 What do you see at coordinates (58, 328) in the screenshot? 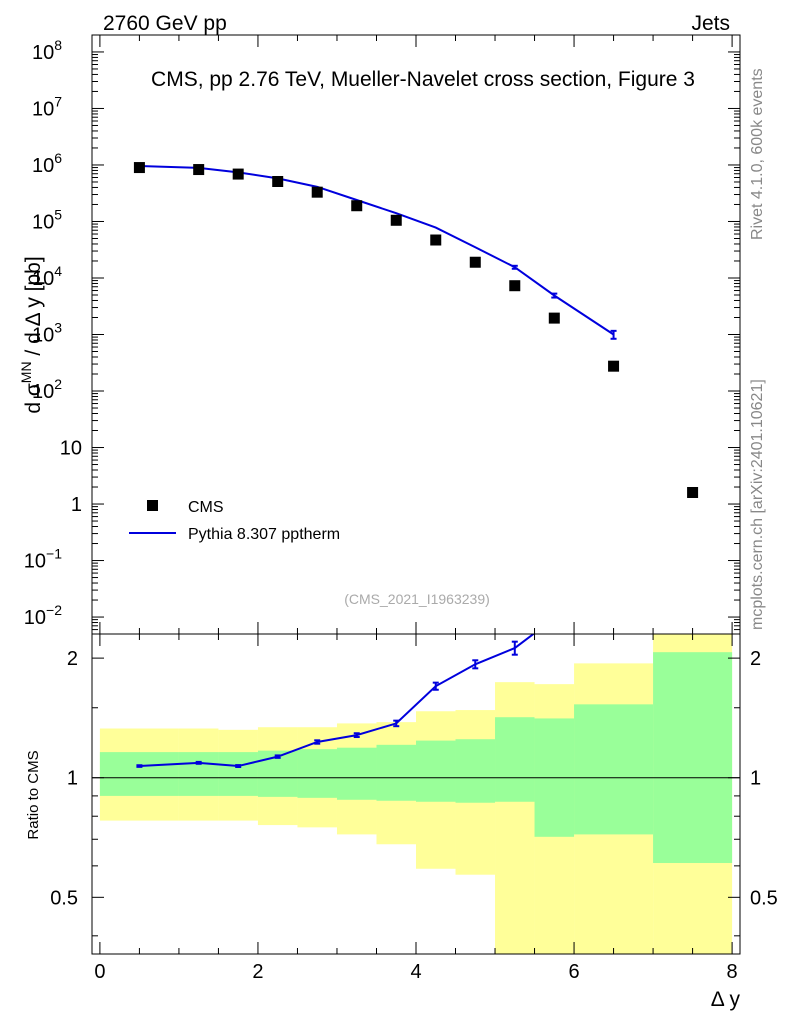
I see `y-tick-label-exponent: 3` at bounding box center [58, 328].